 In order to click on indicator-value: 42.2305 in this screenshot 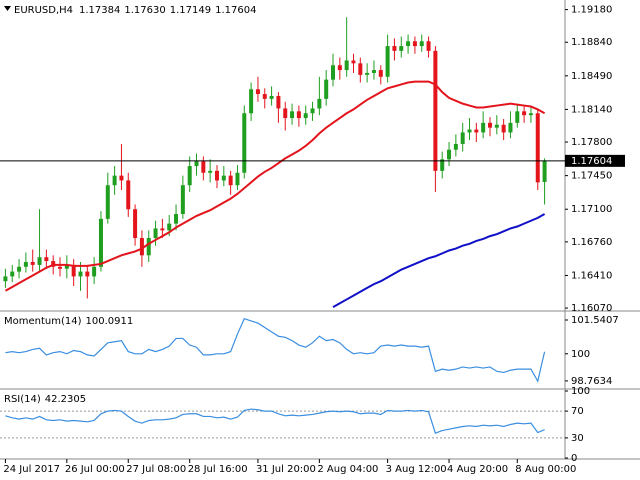, I will do `click(65, 399)`.